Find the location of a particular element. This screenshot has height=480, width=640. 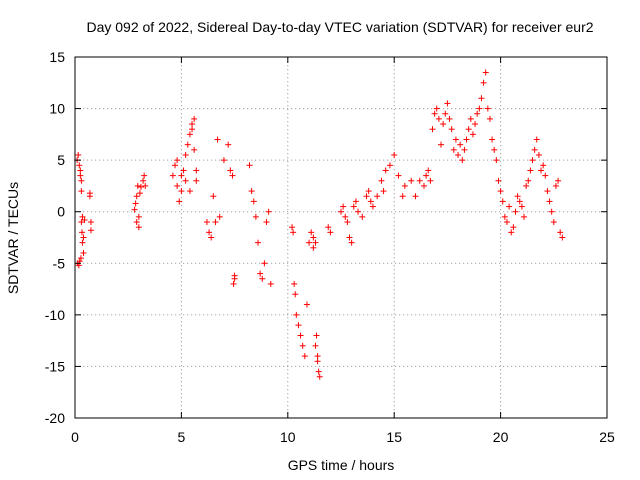

y-tick-label: -5 is located at coordinates (59, 263).